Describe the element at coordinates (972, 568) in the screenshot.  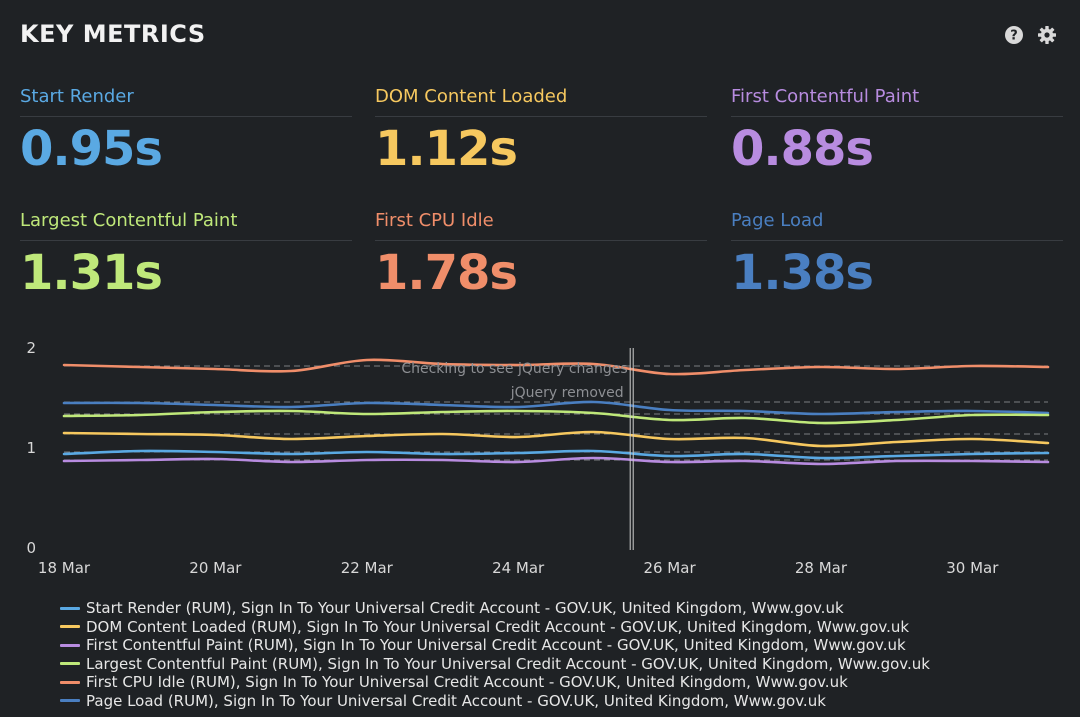
I see `x-tick-label: 30 Mar` at that location.